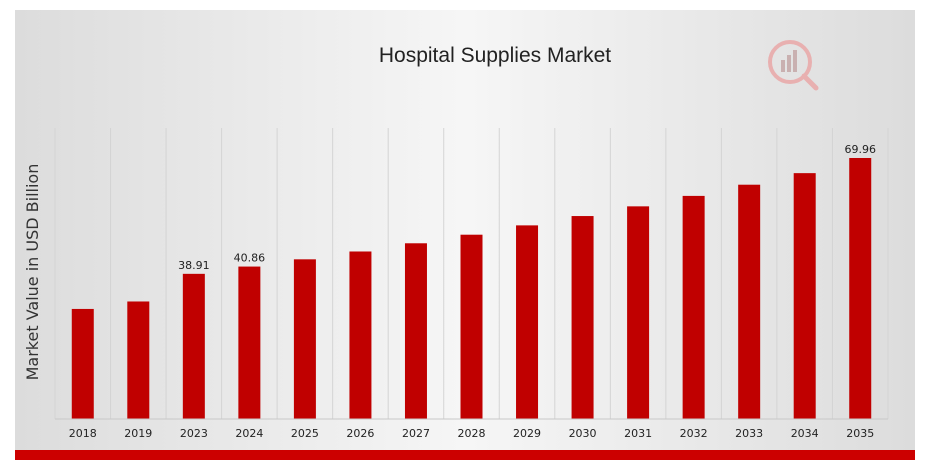 This screenshot has width=925, height=465. I want to click on x-tick-label: 2034, so click(805, 433).